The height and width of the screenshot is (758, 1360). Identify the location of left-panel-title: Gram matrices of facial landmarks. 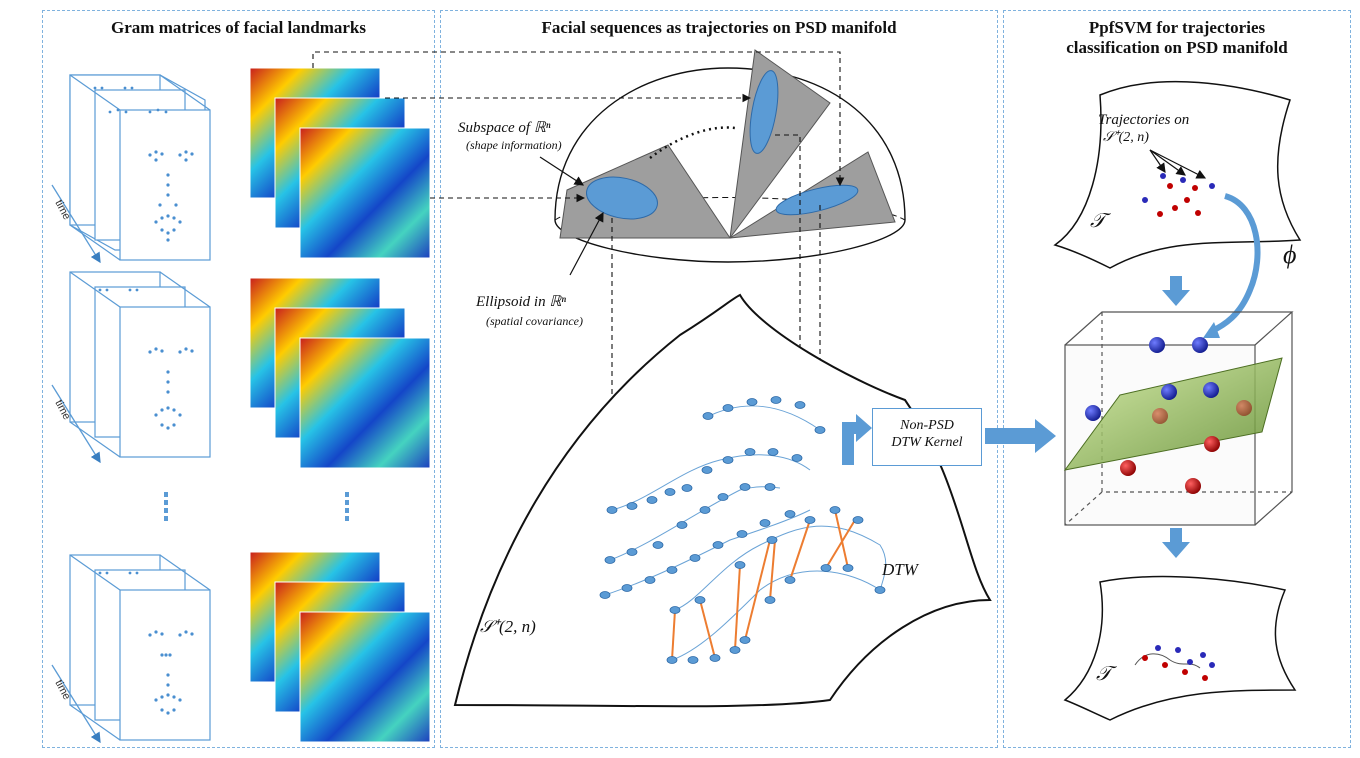
(238, 27).